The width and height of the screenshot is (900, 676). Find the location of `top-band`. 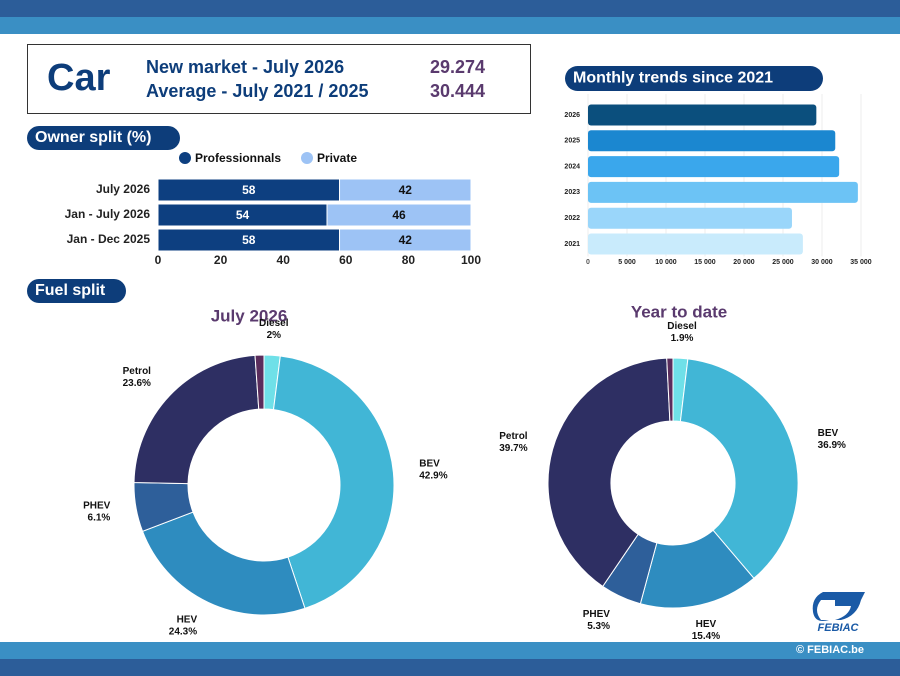

top-band is located at coordinates (450, 8).